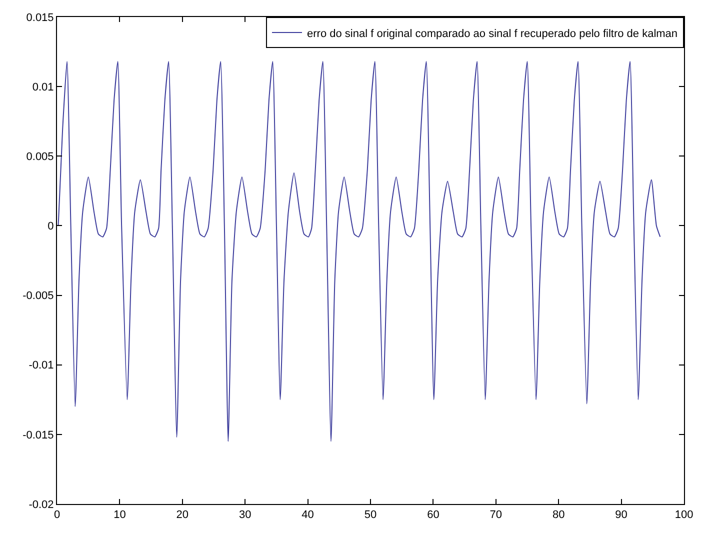 This screenshot has width=709, height=533. Describe the element at coordinates (496, 515) in the screenshot. I see `x-tick-label: 70` at that location.